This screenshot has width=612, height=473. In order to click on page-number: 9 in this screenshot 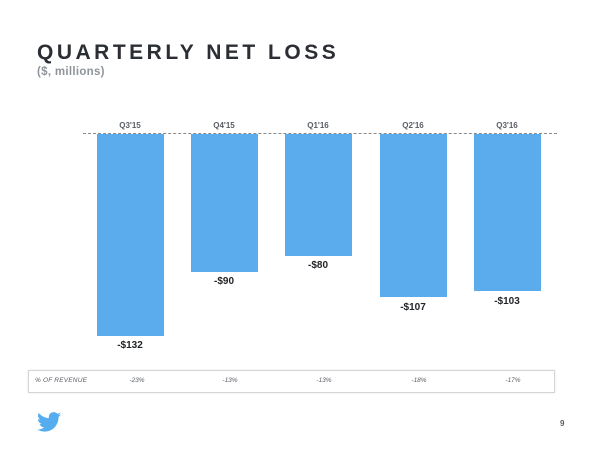, I will do `click(562, 423)`.